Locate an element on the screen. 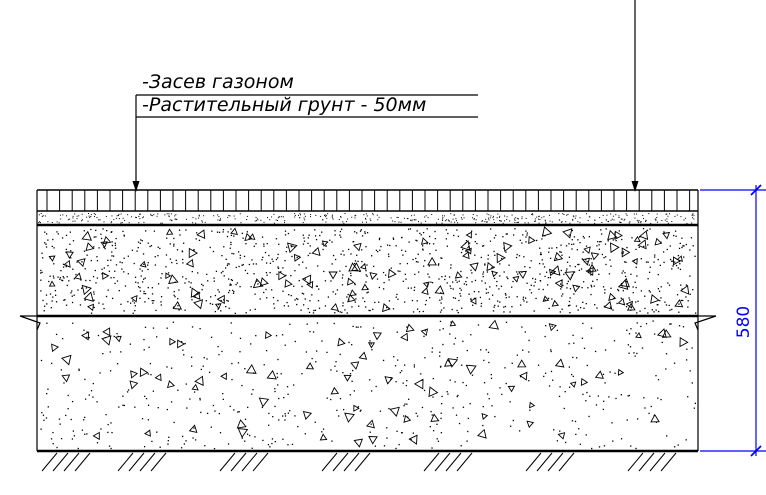 Image resolution: width=766 pixels, height=495 pixels. ground-hatch-line is located at coordinates (260, 462).